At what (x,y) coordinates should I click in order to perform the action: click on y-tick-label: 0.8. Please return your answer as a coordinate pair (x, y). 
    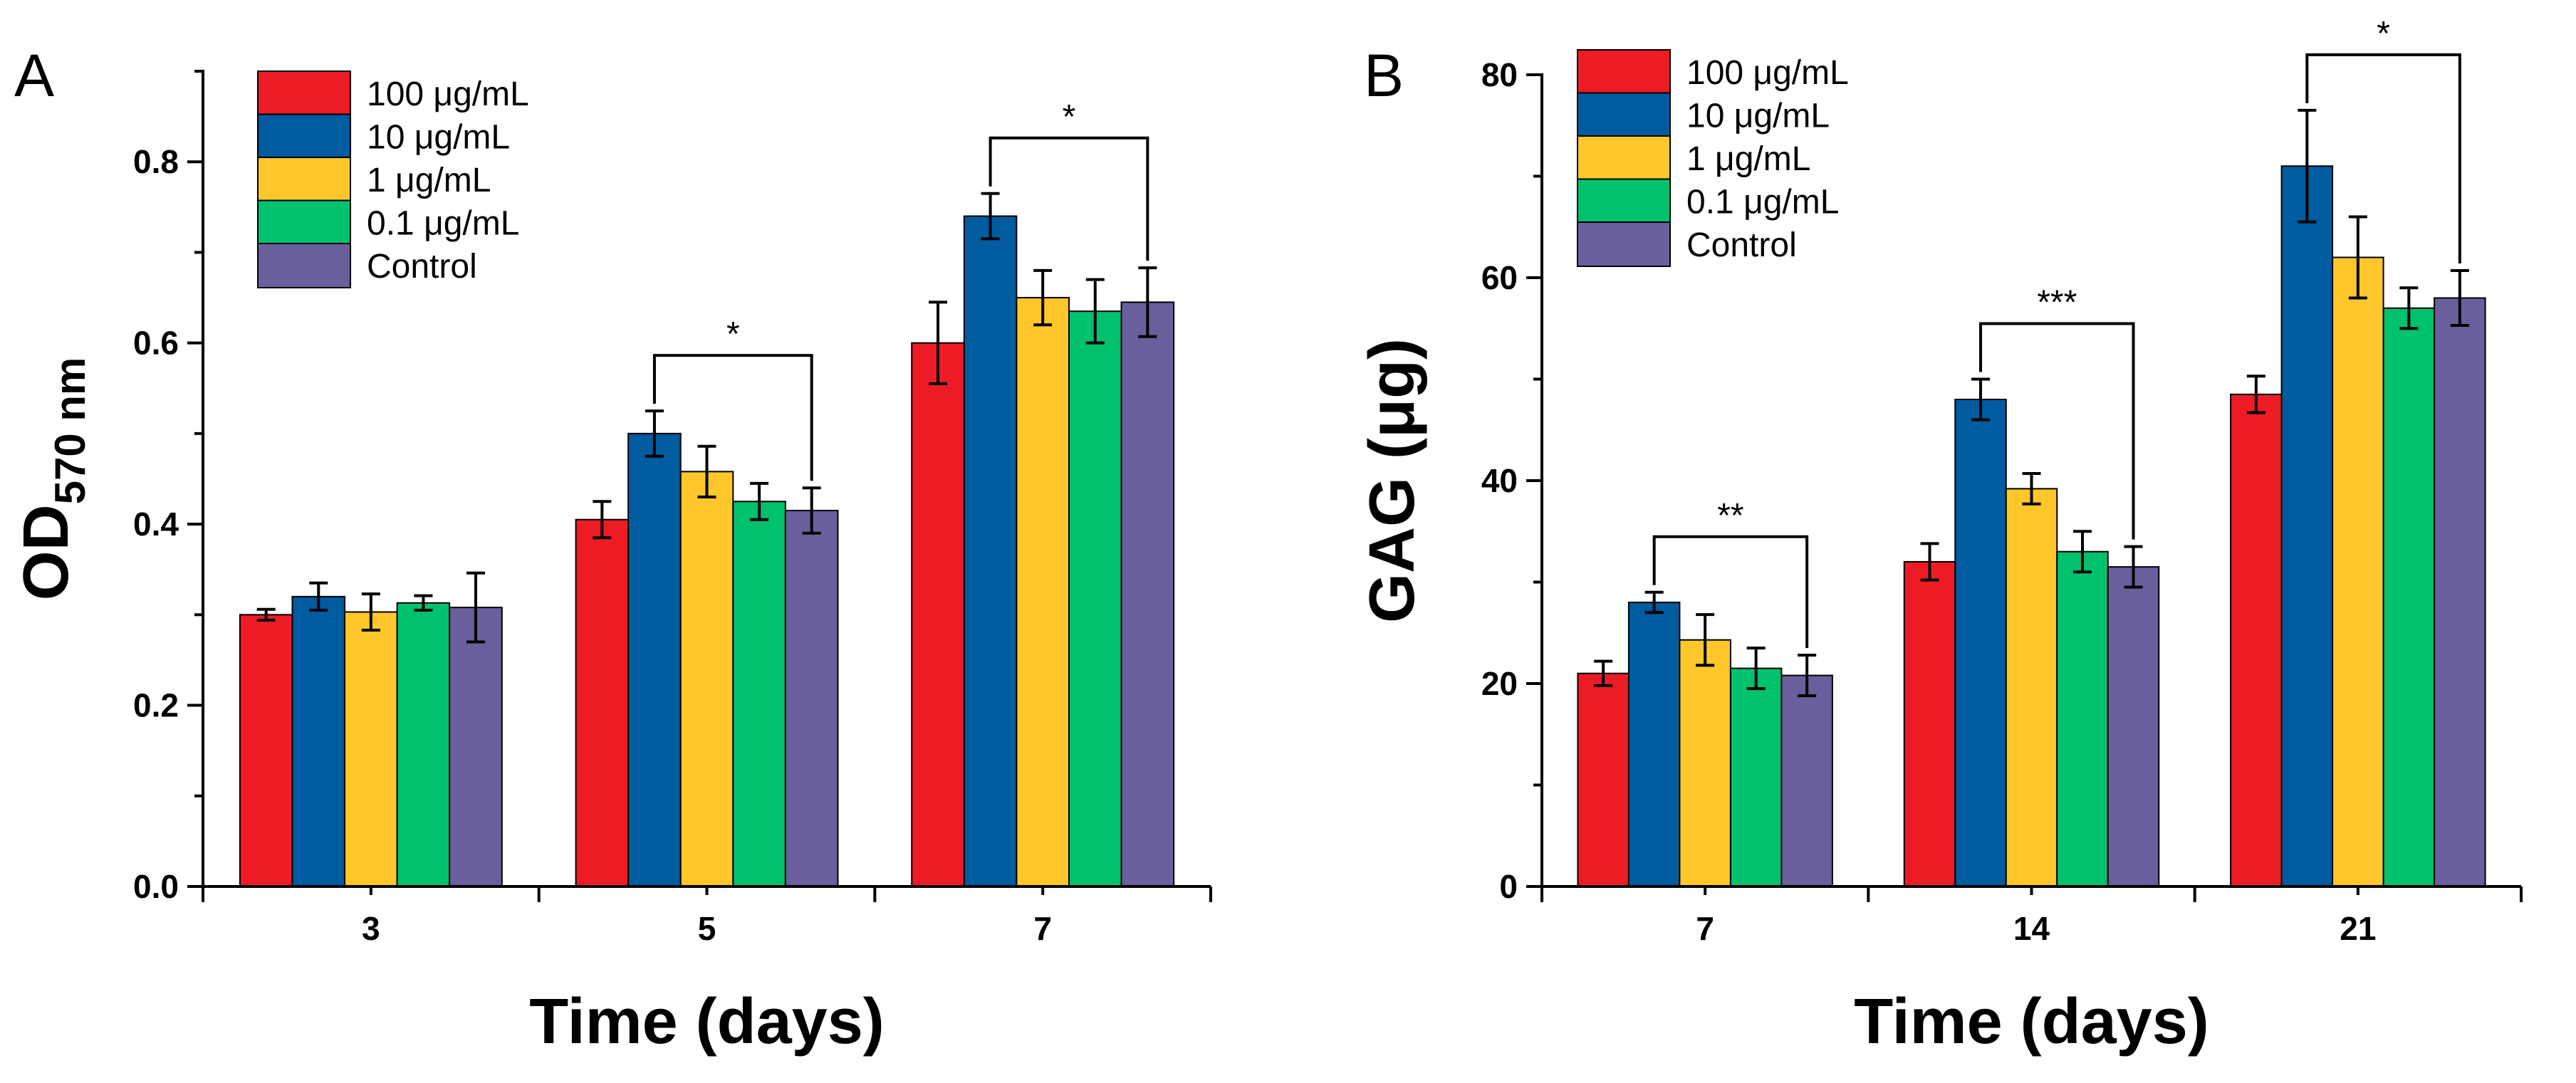
    Looking at the image, I should click on (156, 161).